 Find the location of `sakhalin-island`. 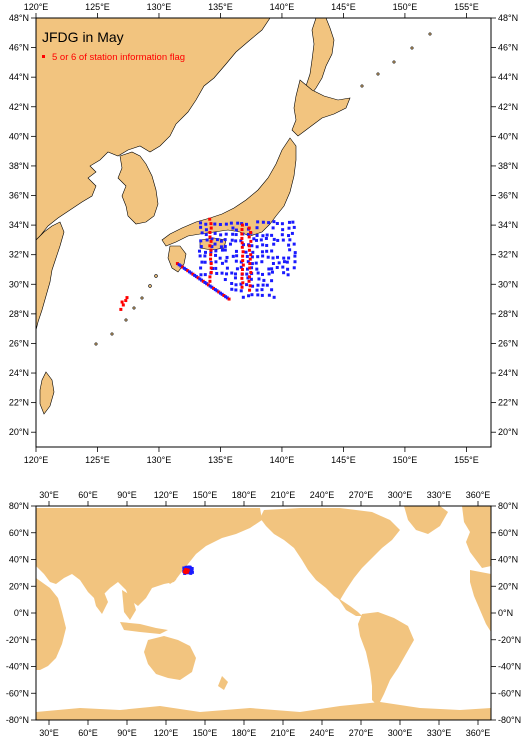

sakhalin-island is located at coordinates (320, 57).